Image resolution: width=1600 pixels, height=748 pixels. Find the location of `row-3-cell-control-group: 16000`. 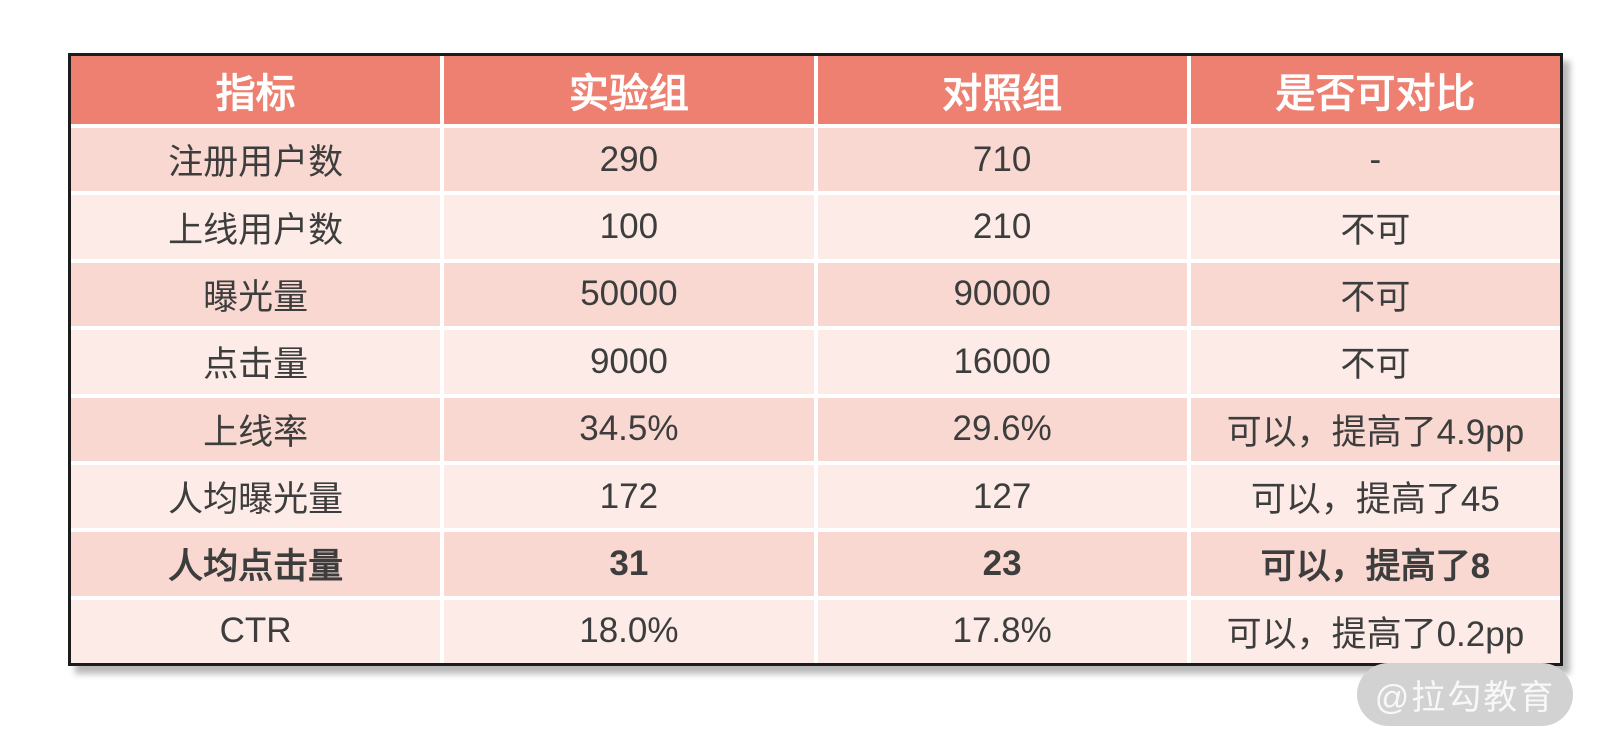

row-3-cell-control-group: 16000 is located at coordinates (1002, 362).